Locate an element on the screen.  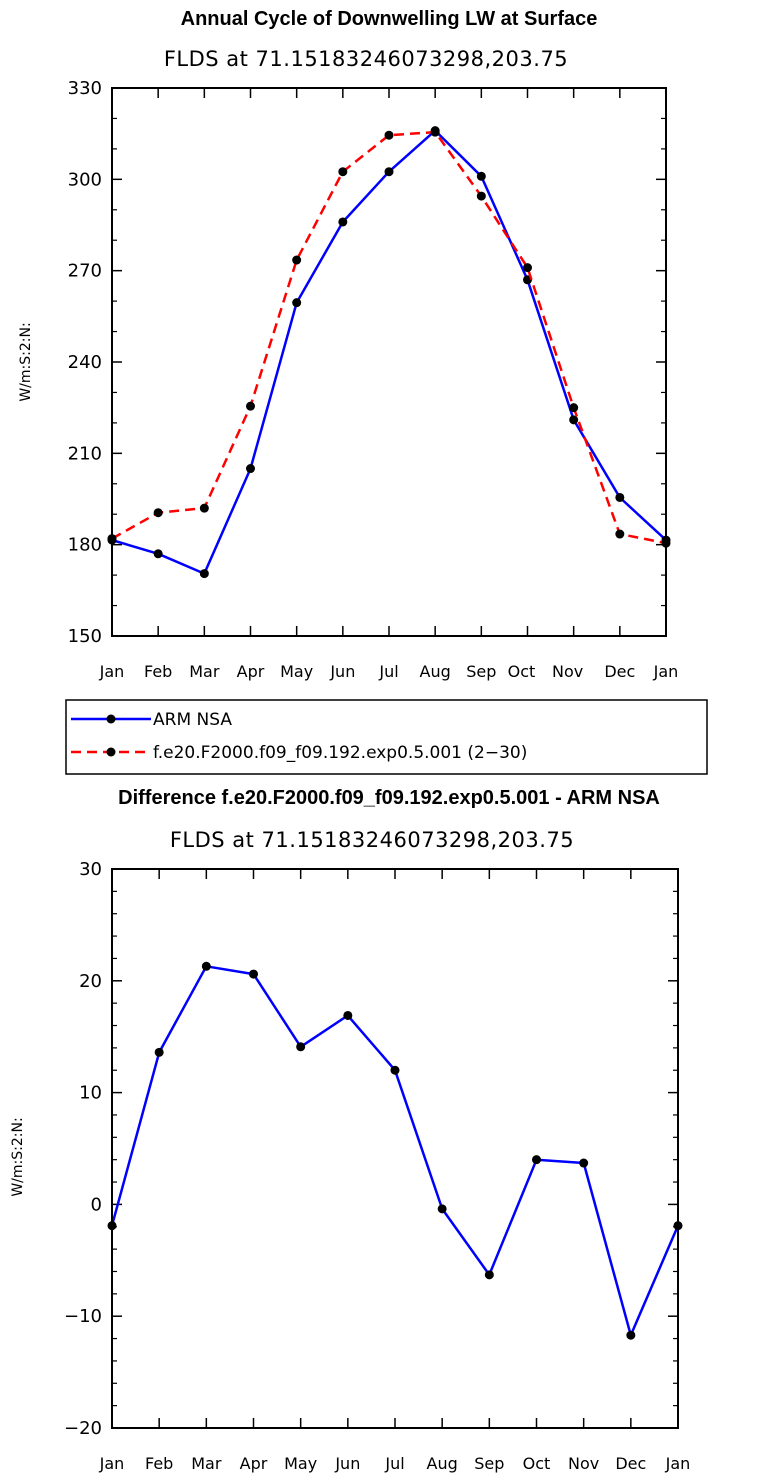
y-tick-label: 30 is located at coordinates (90, 869).